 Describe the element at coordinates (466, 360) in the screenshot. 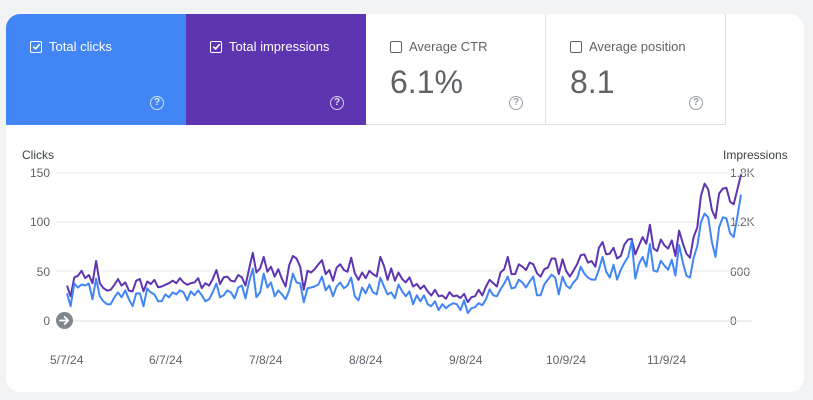

I see `x-tick: 9/8/24` at that location.